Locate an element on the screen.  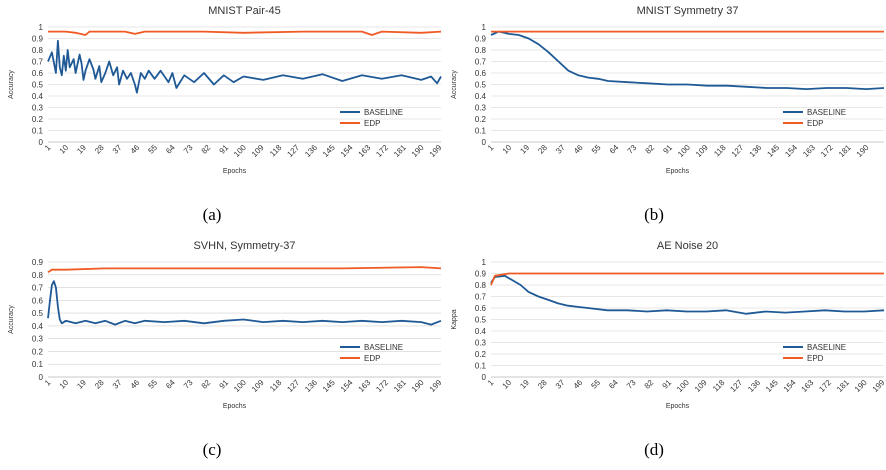
x-tick-label: 10 is located at coordinates (507, 149).